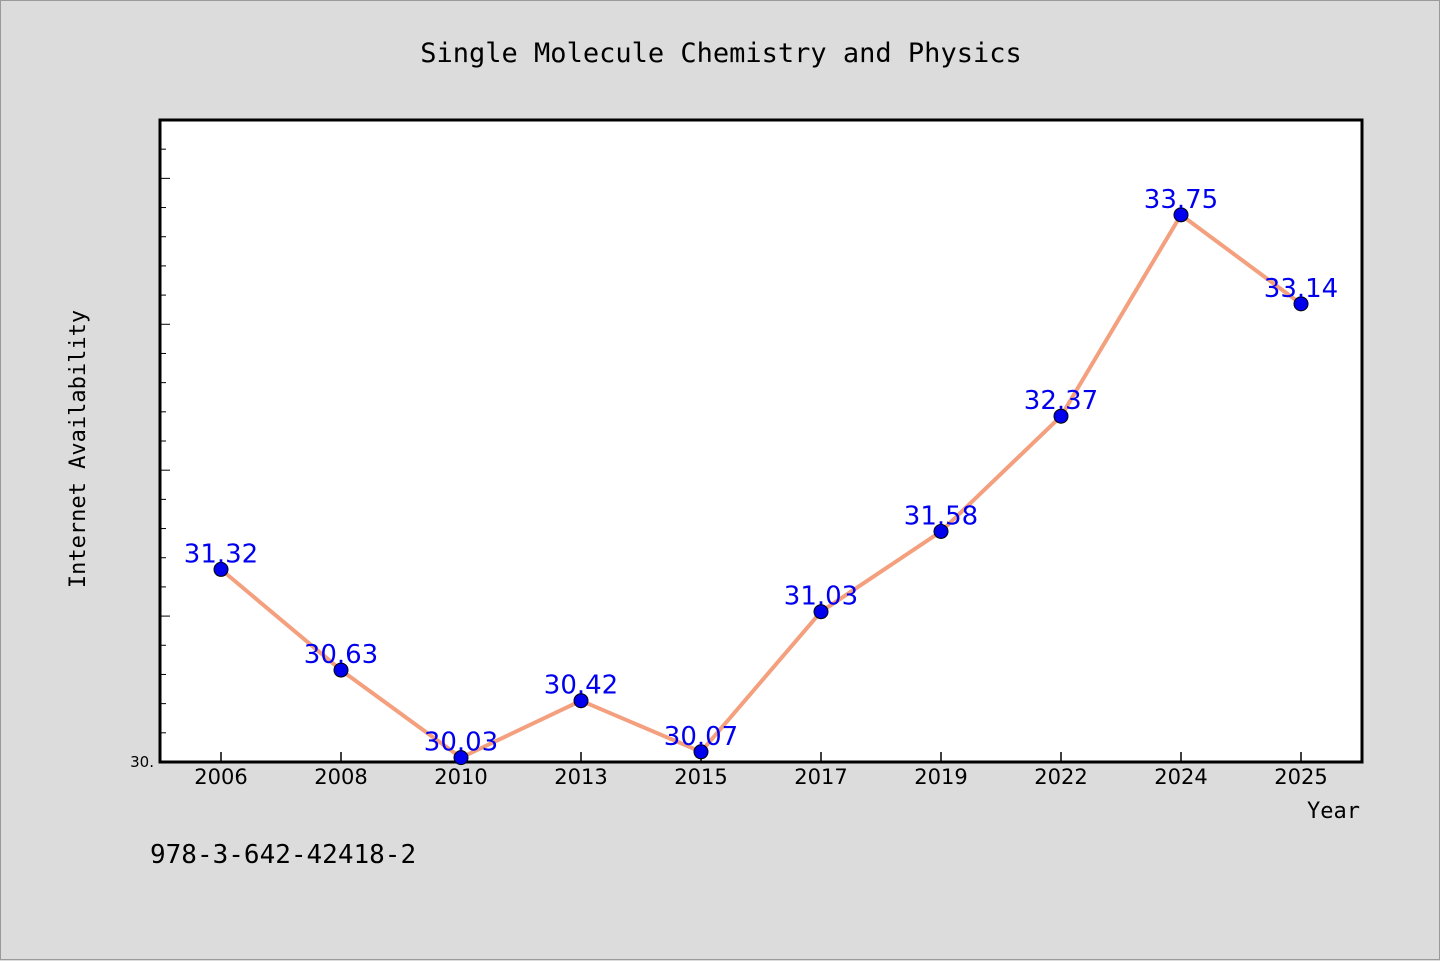 This screenshot has height=961, width=1440. Describe the element at coordinates (760, 777) in the screenshot. I see `x-tick-labels: 2006 2008 2010 2013 2015 2017 2019 2022 2024 2025` at that location.